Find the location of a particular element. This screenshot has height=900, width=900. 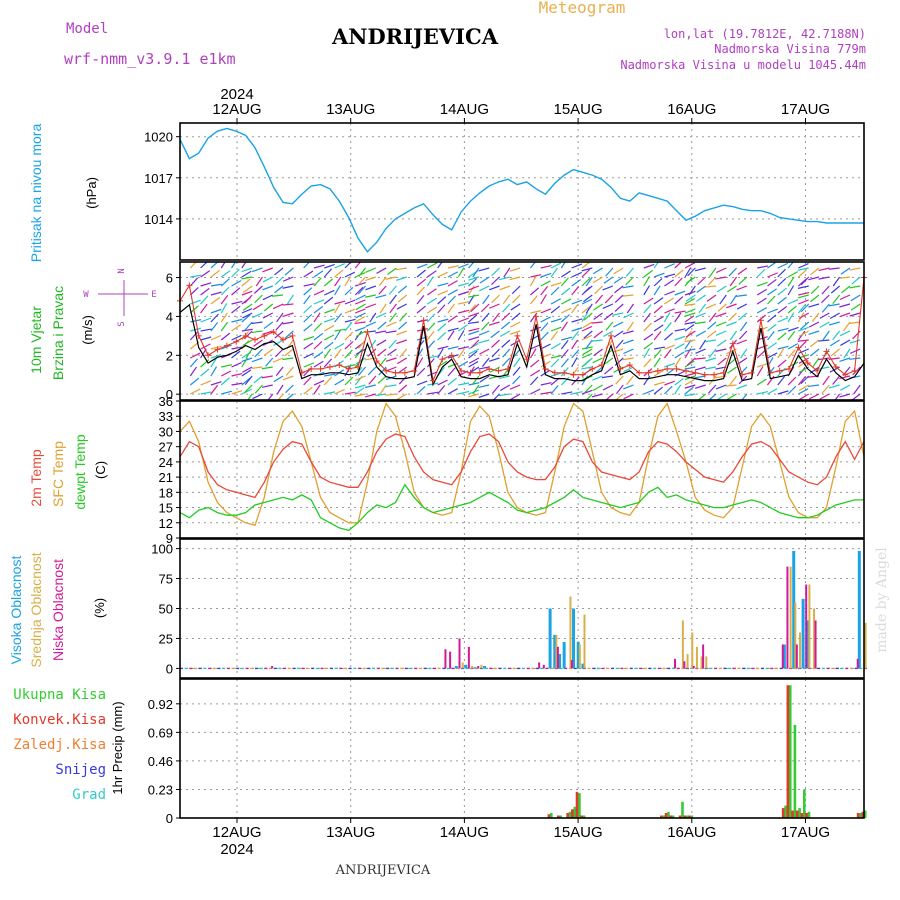

cloud-unit: (%) is located at coordinates (99, 608).